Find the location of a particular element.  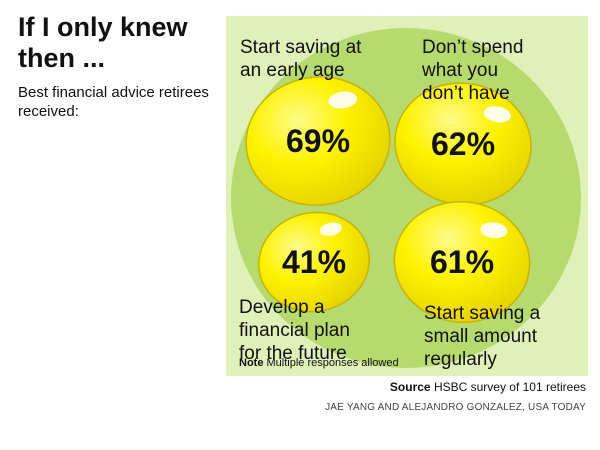

label-line: for the future is located at coordinates (293, 353).